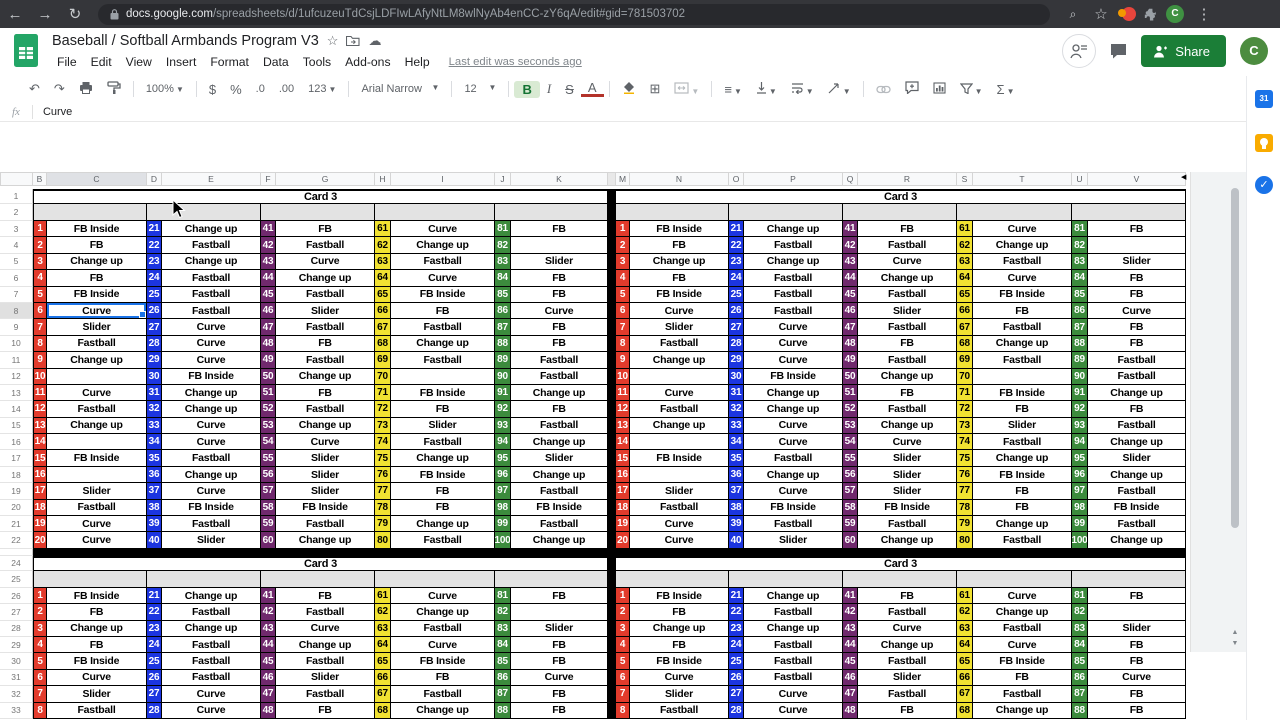 This screenshot has width=1280, height=720. What do you see at coordinates (154, 458) in the screenshot?
I see `pitch-number-cell: 35` at bounding box center [154, 458].